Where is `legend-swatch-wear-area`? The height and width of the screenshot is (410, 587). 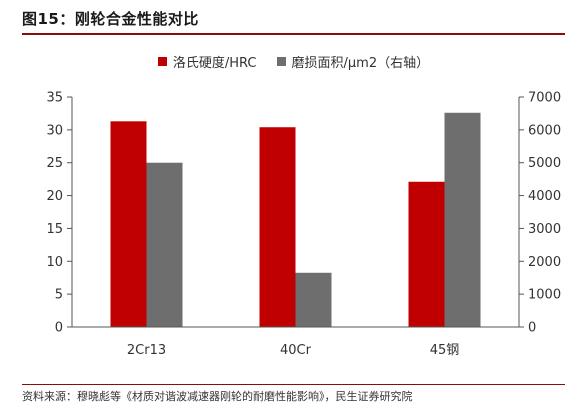
legend-swatch-wear-area is located at coordinates (281, 61).